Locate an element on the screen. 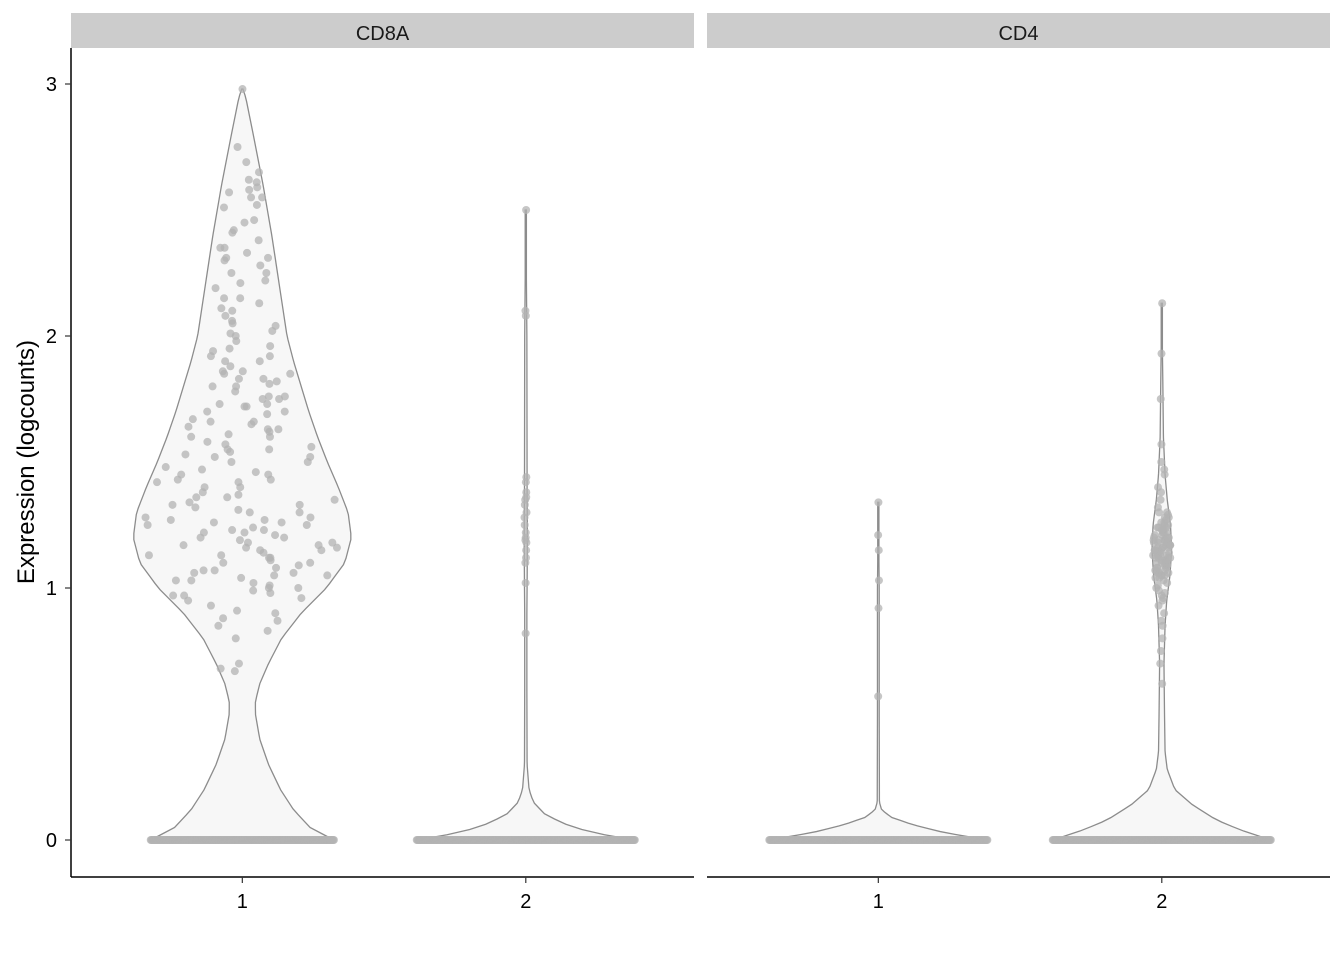 The image size is (1344, 960). x-tick-label: 1 is located at coordinates (242, 902).